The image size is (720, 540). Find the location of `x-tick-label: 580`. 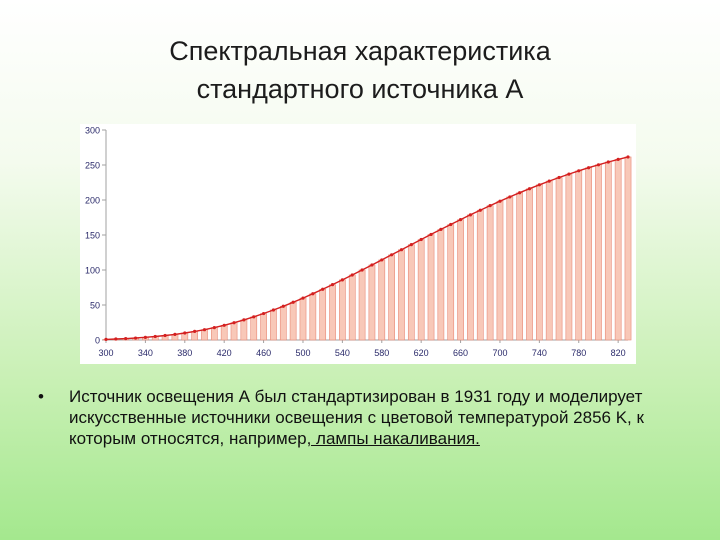

x-tick-label: 580 is located at coordinates (381, 353).